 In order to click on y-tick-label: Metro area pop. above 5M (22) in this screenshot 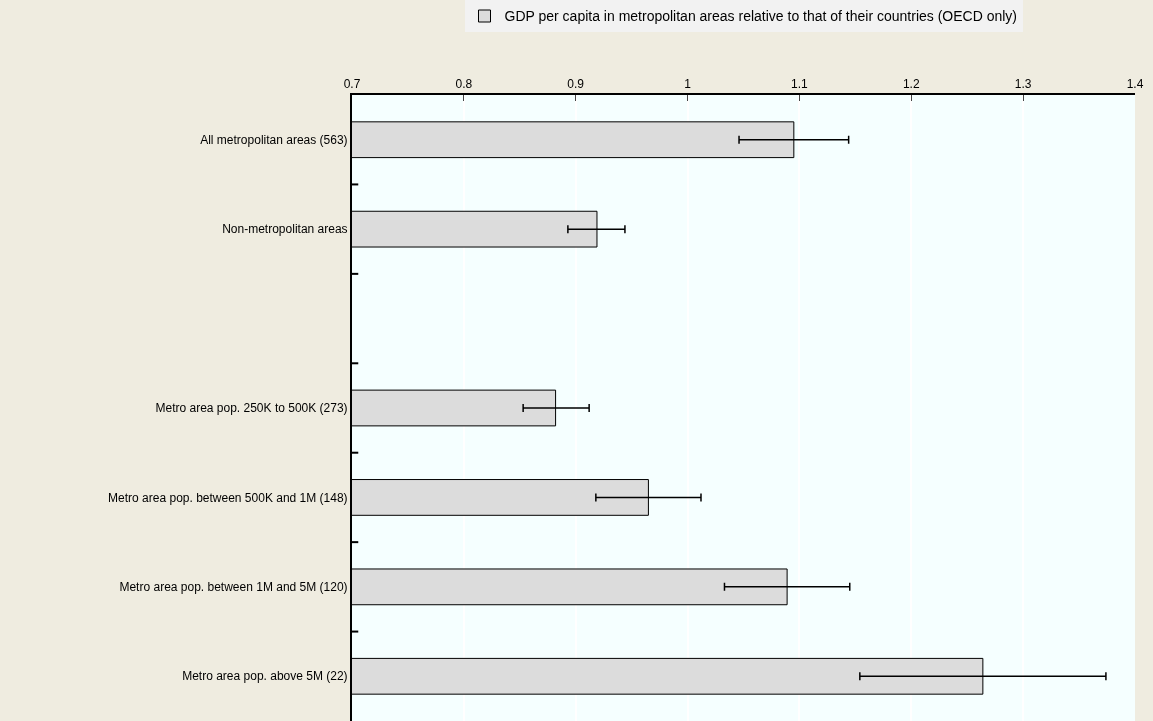, I will do `click(265, 676)`.